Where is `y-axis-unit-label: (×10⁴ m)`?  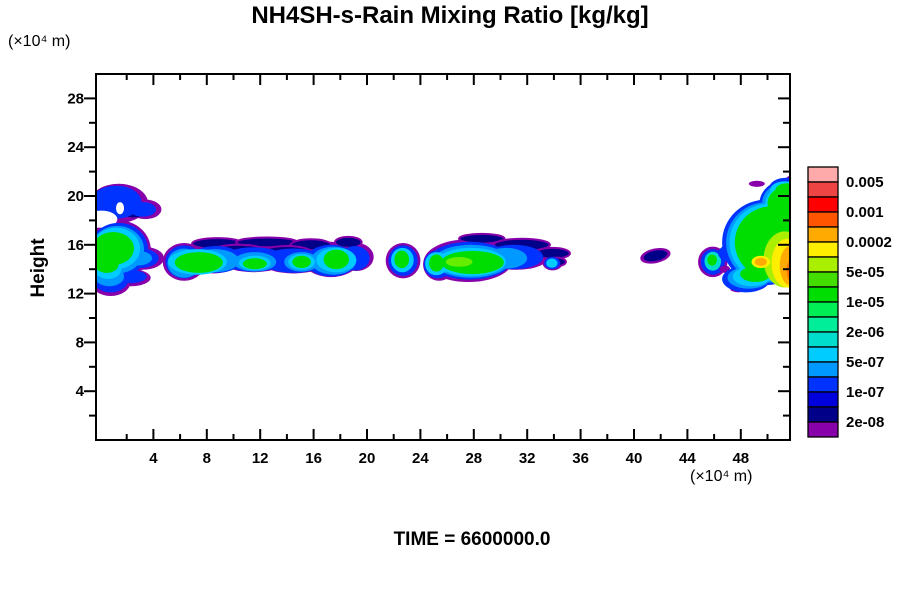
y-axis-unit-label: (×10⁴ m) is located at coordinates (39, 41).